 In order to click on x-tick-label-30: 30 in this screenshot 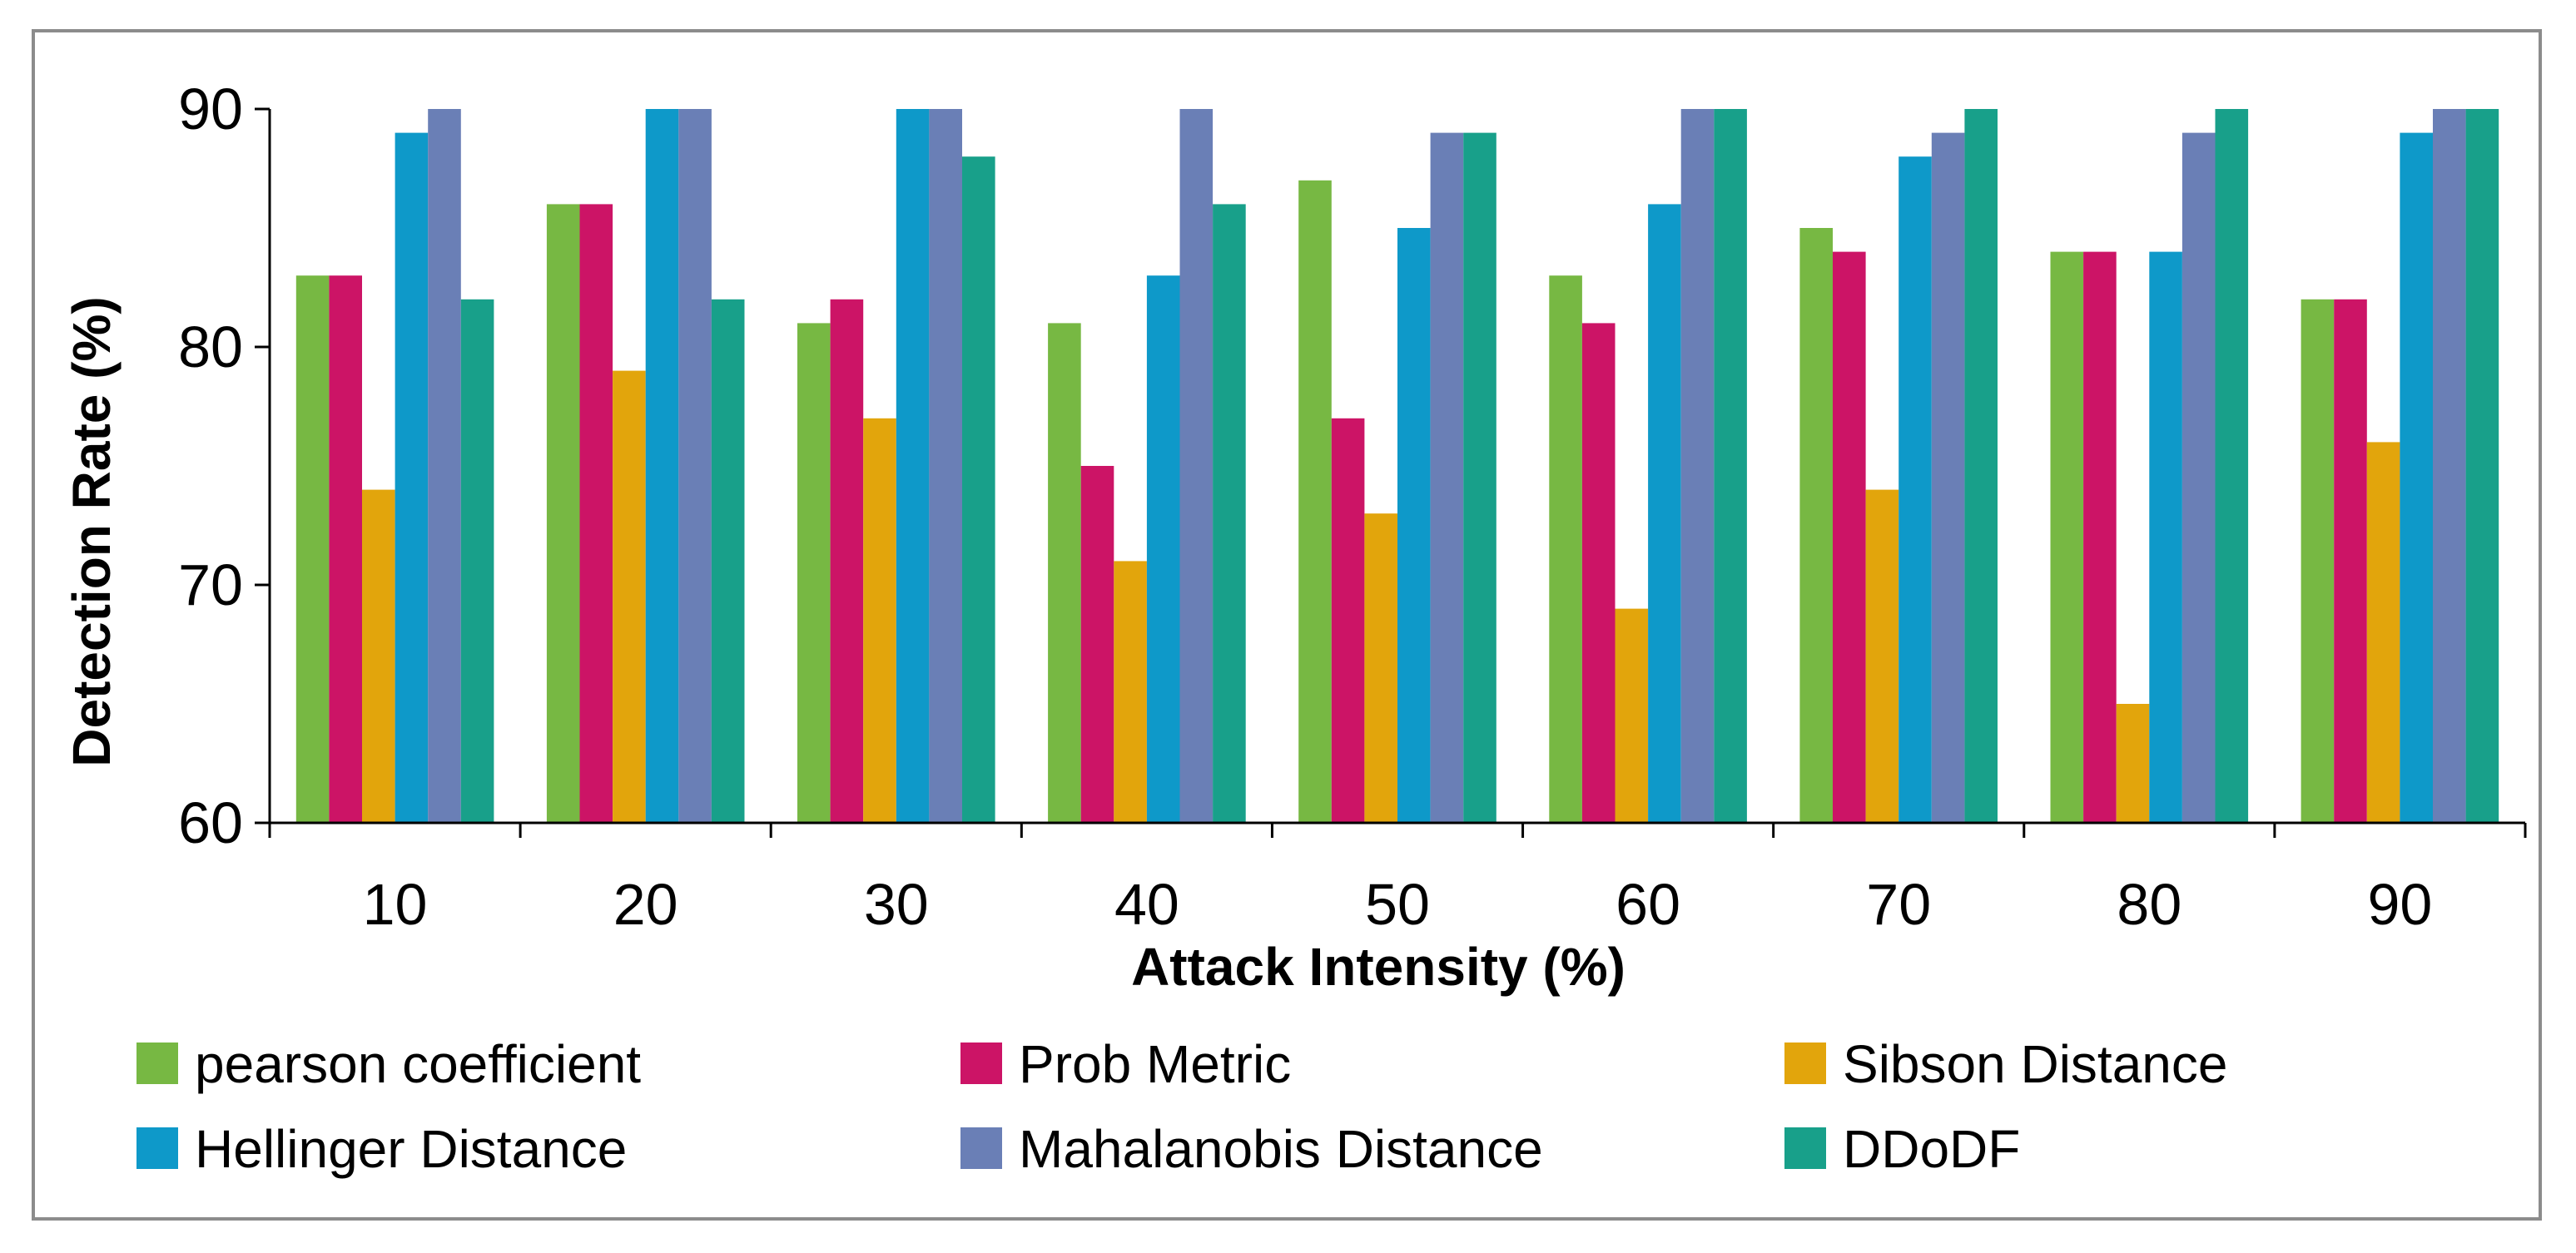, I will do `click(896, 905)`.